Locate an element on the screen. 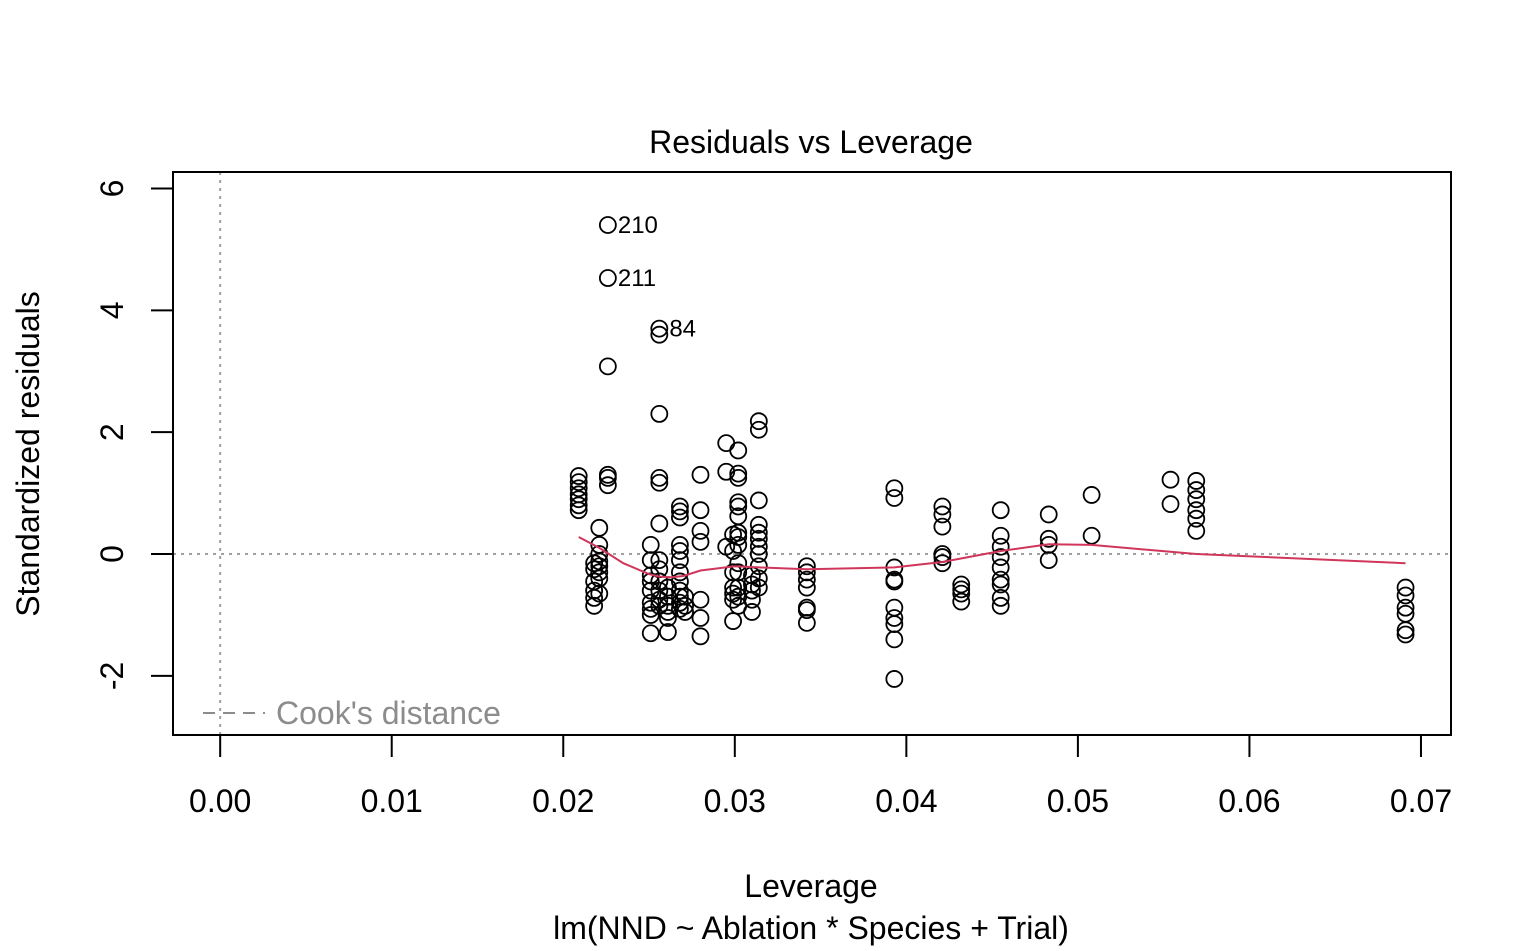 Image resolution: width=1540 pixels, height=951 pixels. x-axis-label: Leverage is located at coordinates (810, 886).